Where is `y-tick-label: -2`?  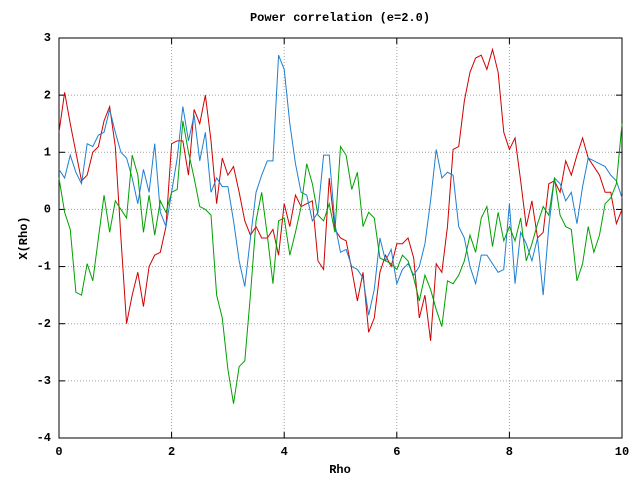 y-tick-label: -2 is located at coordinates (44, 324).